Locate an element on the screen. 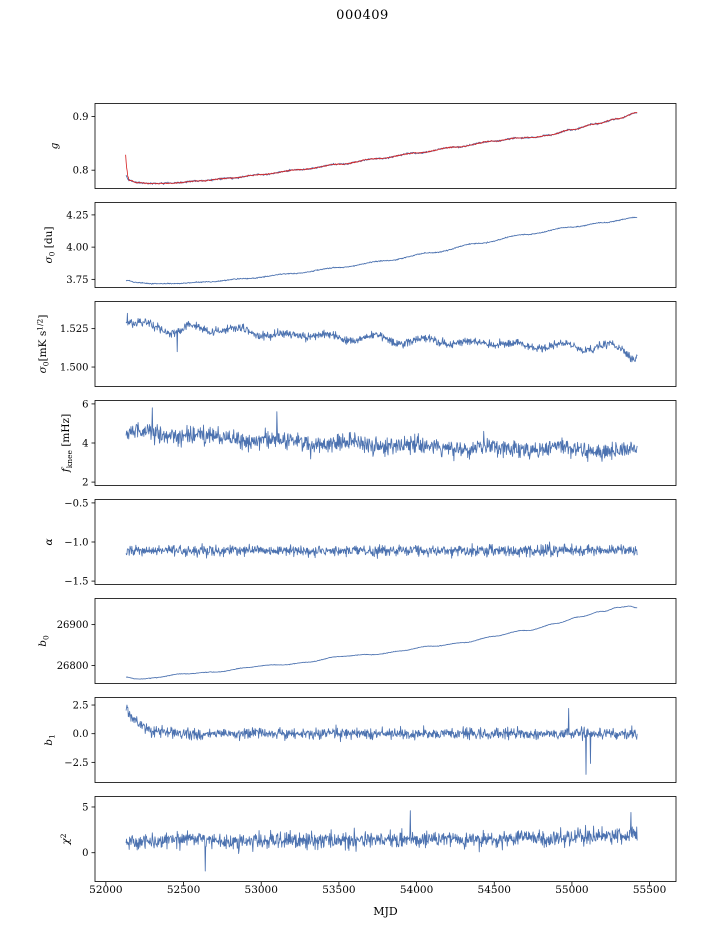 The width and height of the screenshot is (725, 936). y-tick-label: 6 is located at coordinates (85, 404).